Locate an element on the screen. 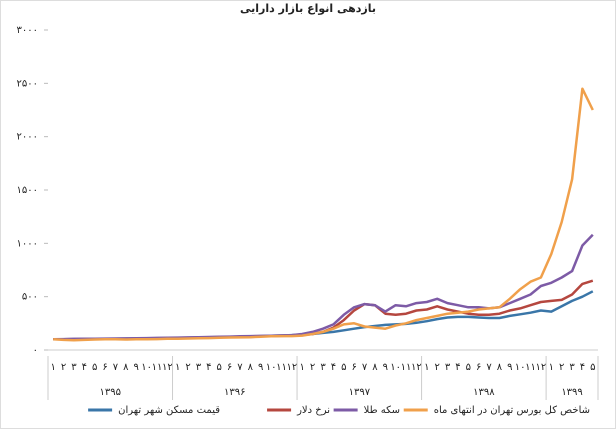 Image resolution: width=616 pixels, height=429 pixels. y-tick-label: ۲۰۰۰ is located at coordinates (27, 137).